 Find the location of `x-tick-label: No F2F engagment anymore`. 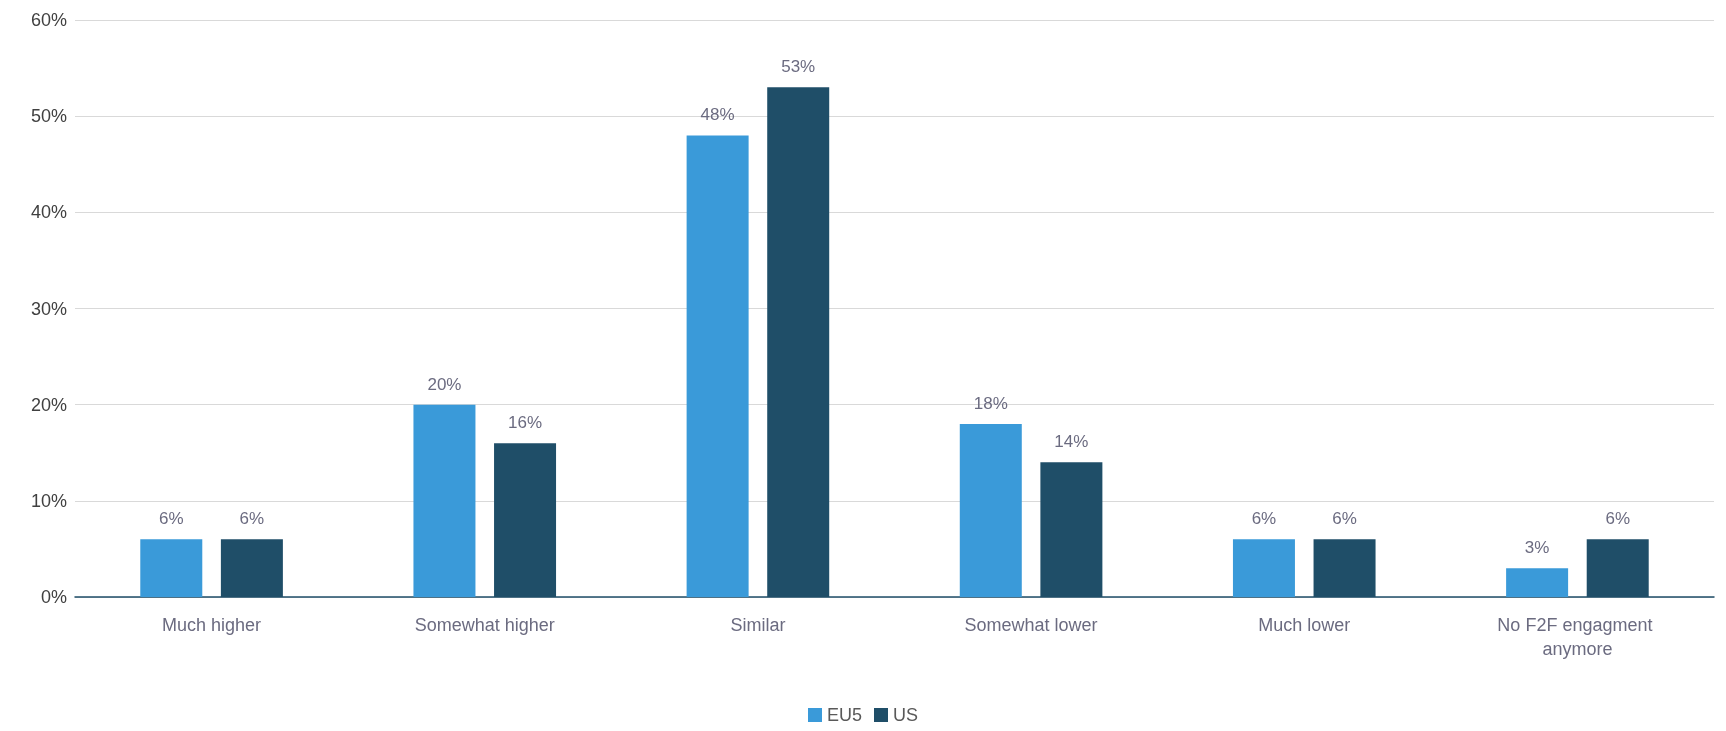

x-tick-label: No F2F engagment anymore is located at coordinates (1577, 637).